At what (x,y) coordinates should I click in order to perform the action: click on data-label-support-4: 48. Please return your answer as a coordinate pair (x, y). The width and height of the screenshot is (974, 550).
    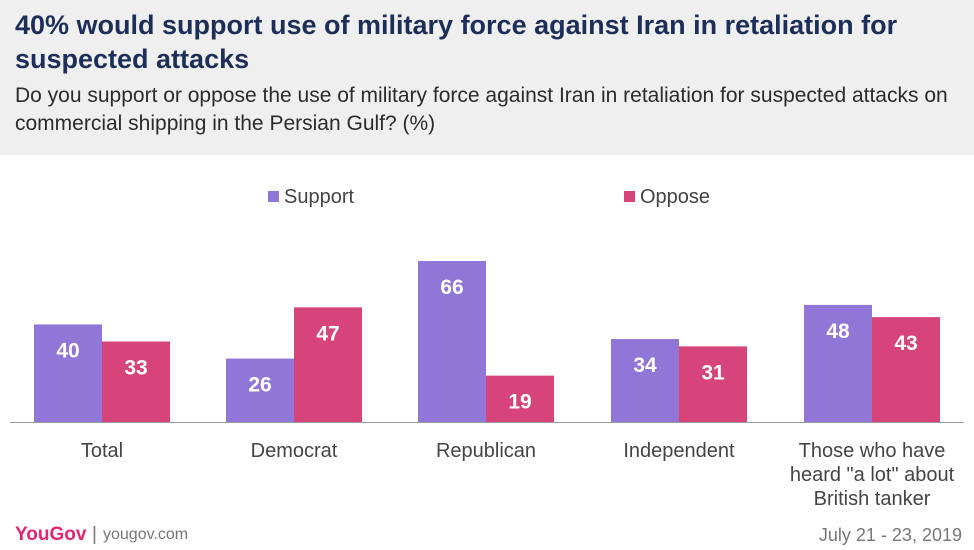
    Looking at the image, I should click on (838, 331).